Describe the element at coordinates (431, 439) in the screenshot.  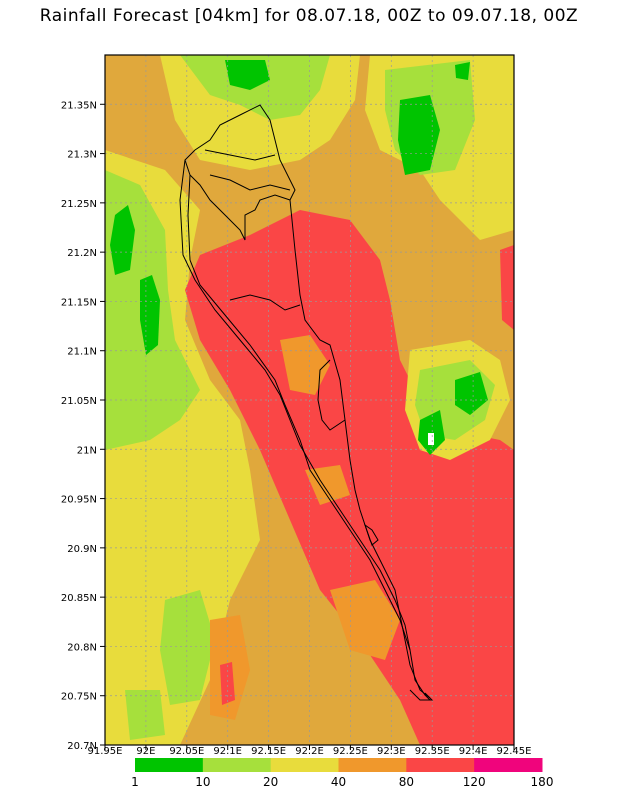
I see `region-white-spot` at that location.